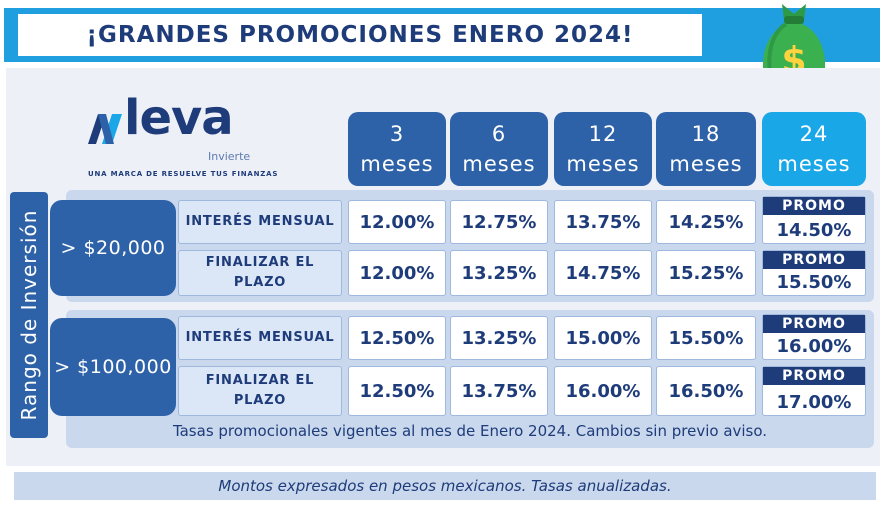  Describe the element at coordinates (603, 134) in the screenshot. I see `term-number: 12` at that location.